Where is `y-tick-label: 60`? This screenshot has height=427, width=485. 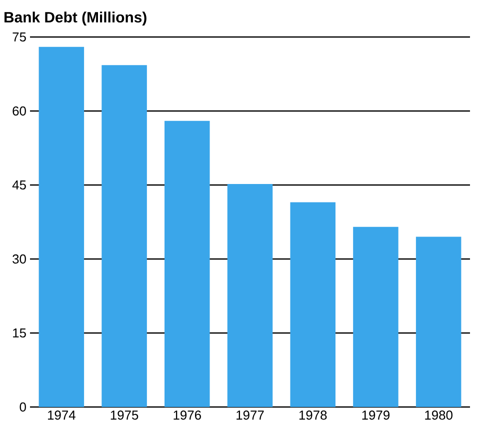
y-tick-label: 60 is located at coordinates (19, 111).